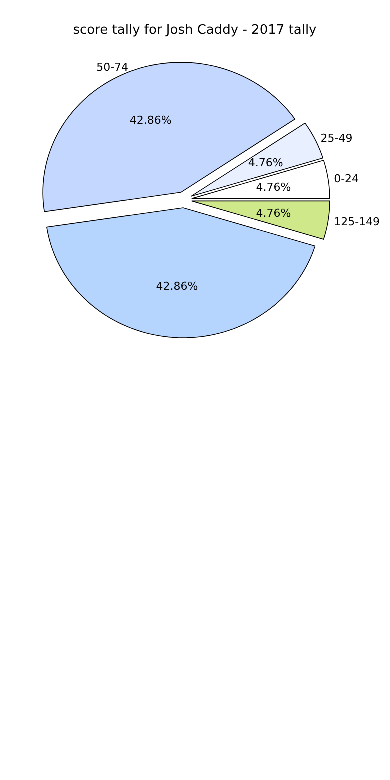 The image size is (390, 780). Describe the element at coordinates (112, 67) in the screenshot. I see `slice-label: 50-74` at that location.